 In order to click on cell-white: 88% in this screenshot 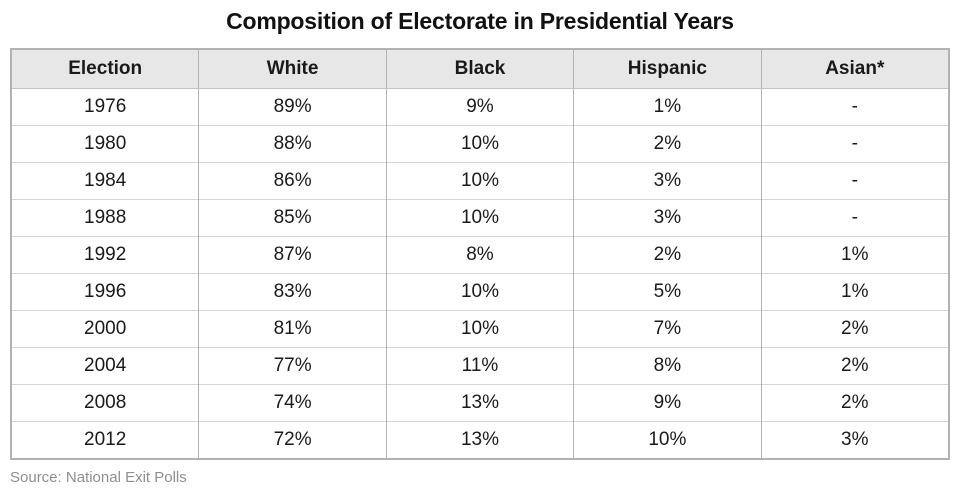, I will do `click(292, 144)`.